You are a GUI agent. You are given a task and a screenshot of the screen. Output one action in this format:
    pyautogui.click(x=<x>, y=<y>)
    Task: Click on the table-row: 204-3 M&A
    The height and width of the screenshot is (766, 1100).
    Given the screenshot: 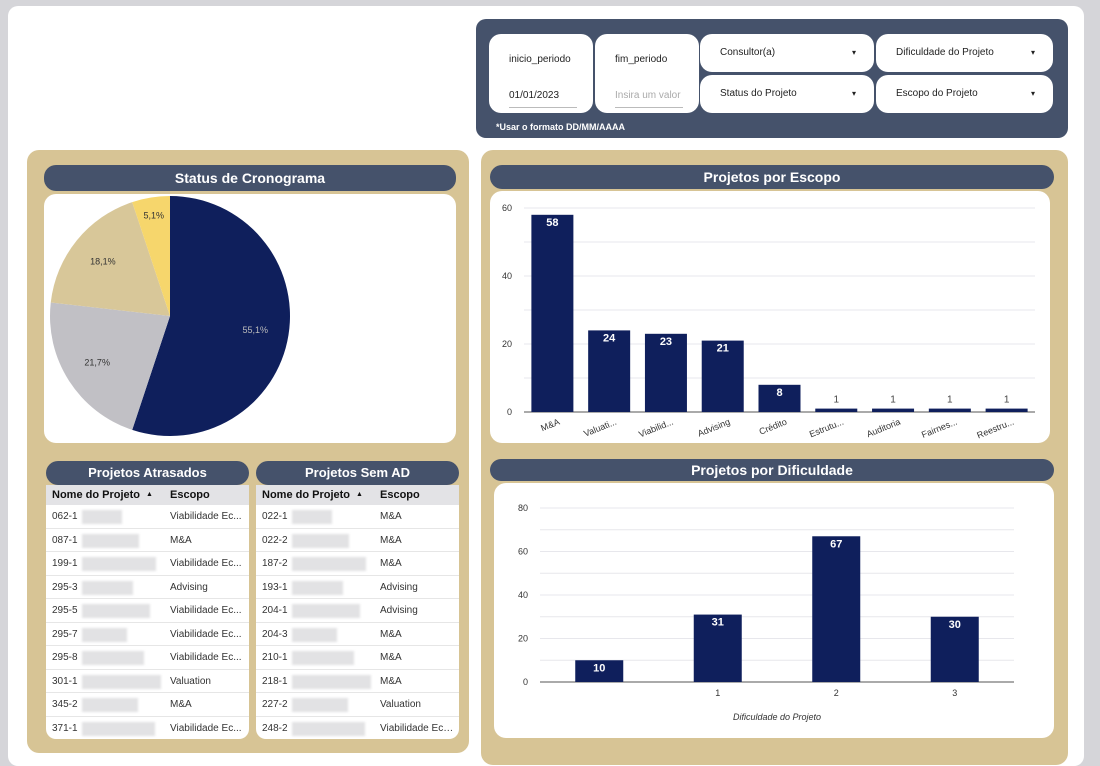 What is the action you would take?
    pyautogui.click(x=357, y=634)
    